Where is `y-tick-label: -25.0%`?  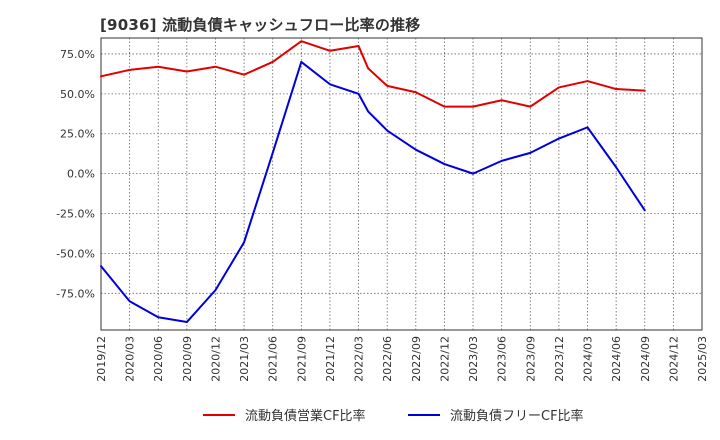 y-tick-label: -25.0% is located at coordinates (75, 214).